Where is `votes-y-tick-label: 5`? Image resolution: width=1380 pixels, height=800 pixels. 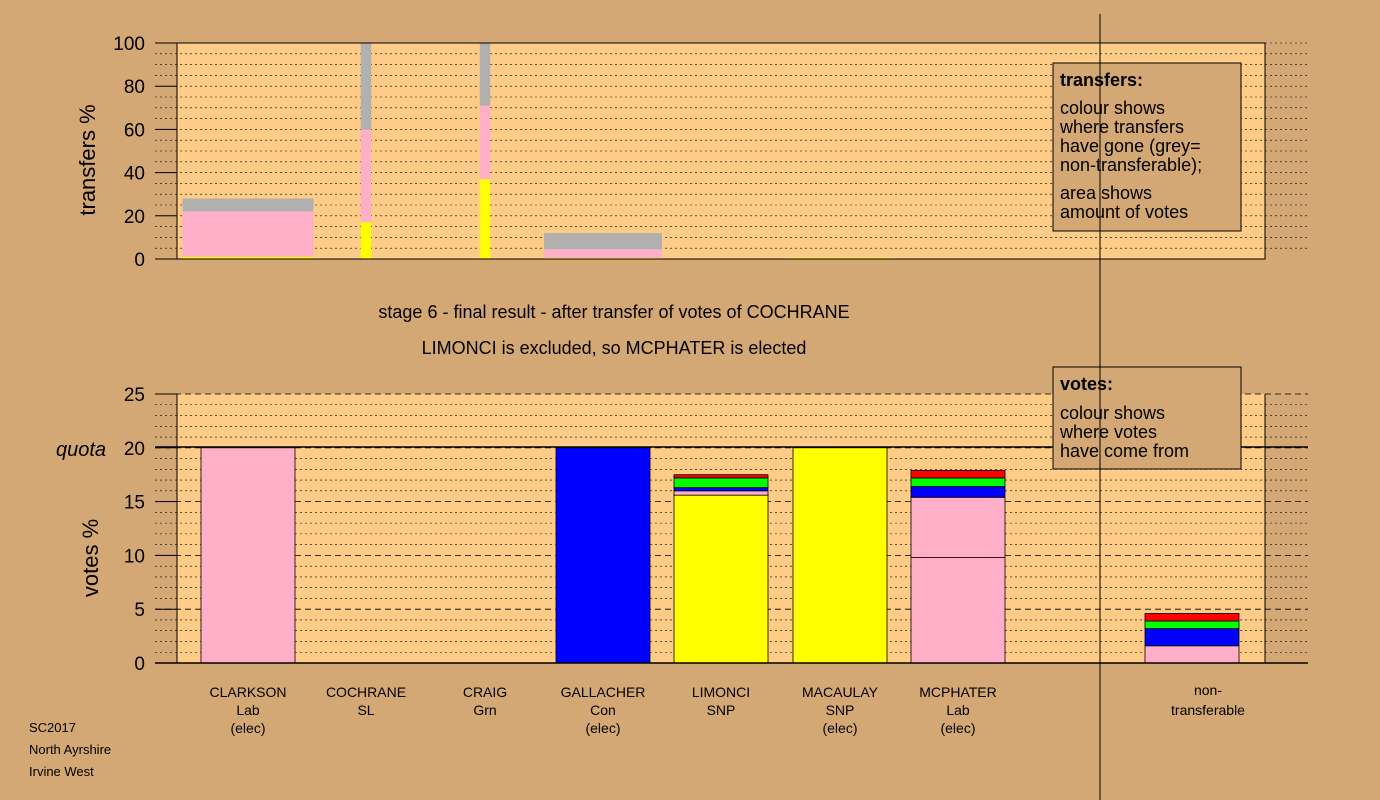 votes-y-tick-label: 5 is located at coordinates (139, 610).